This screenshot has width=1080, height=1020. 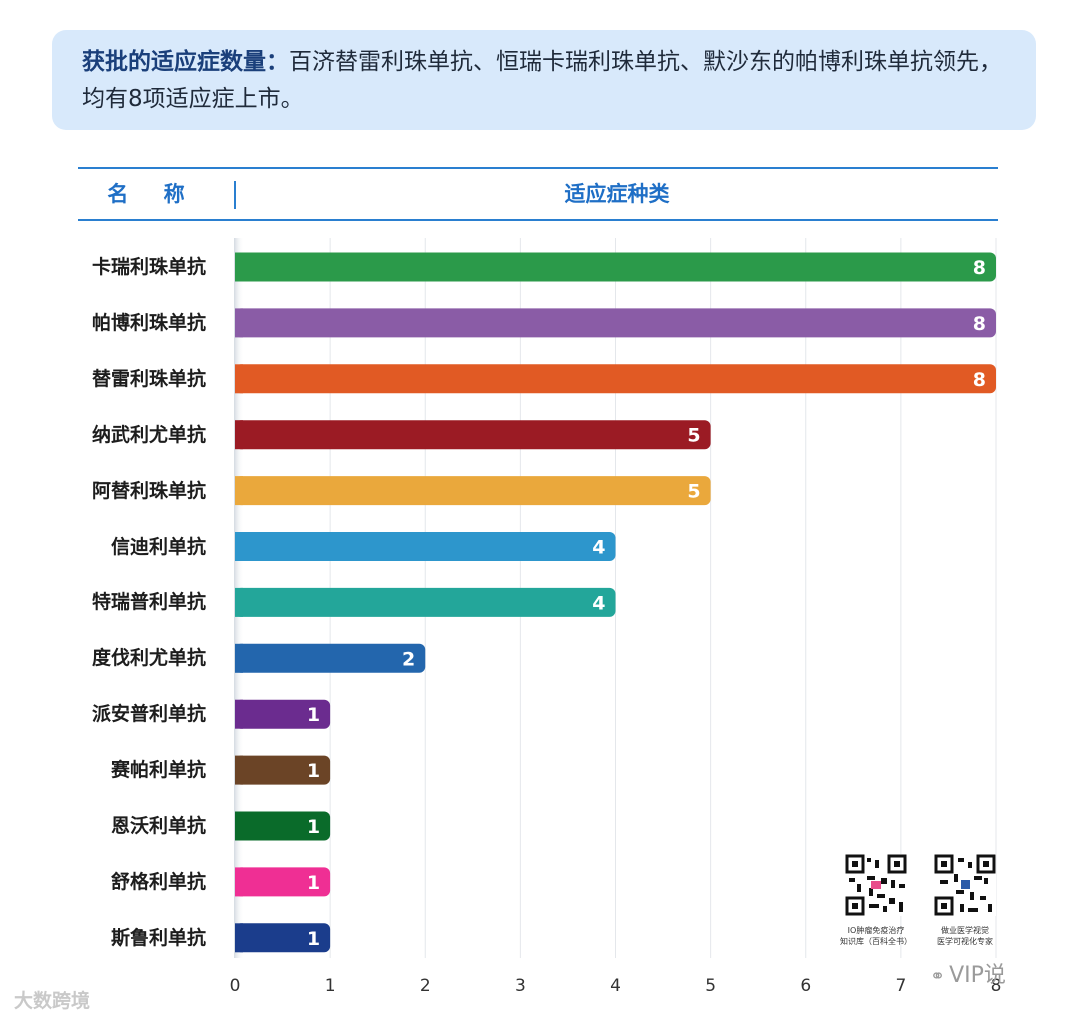 What do you see at coordinates (148, 490) in the screenshot?
I see `category-label: 阿替利珠单抗` at bounding box center [148, 490].